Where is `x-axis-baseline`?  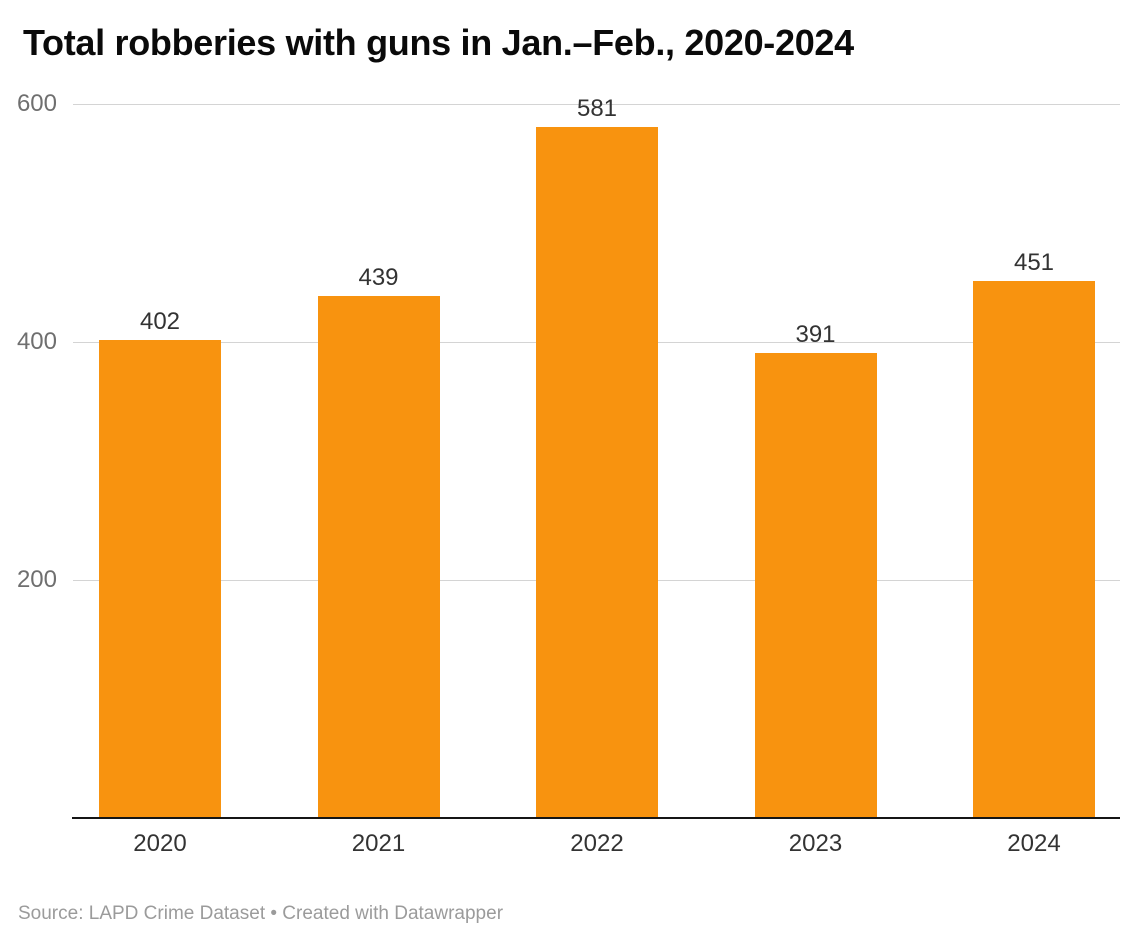 x-axis-baseline is located at coordinates (596, 817).